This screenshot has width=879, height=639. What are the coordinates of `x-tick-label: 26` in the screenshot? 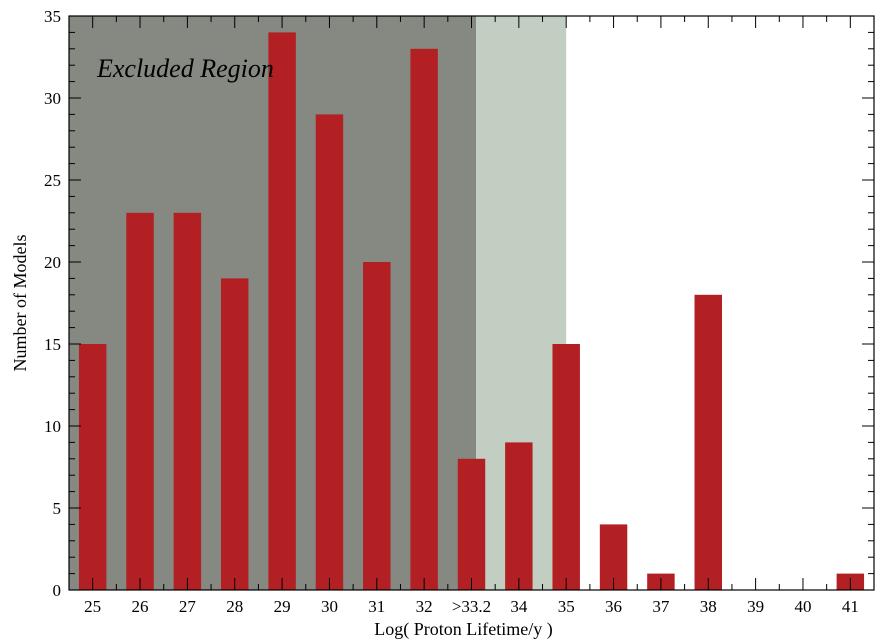 It's located at (140, 606).